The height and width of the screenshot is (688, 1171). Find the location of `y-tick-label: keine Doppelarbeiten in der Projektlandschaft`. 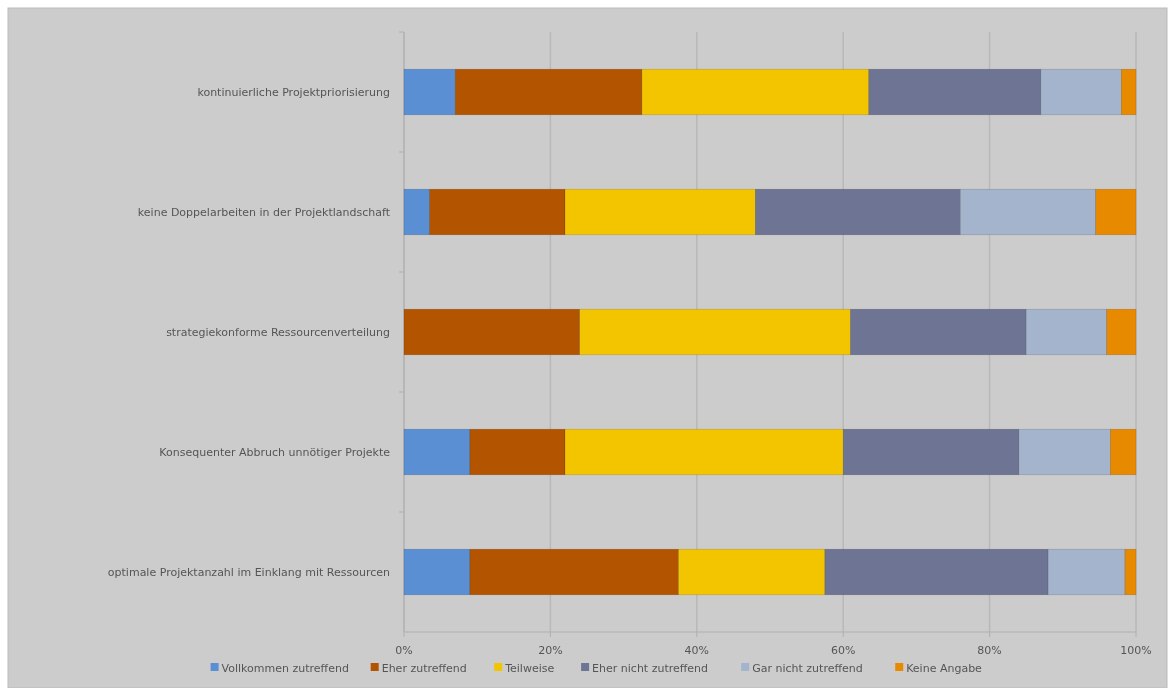

y-tick-label: keine Doppelarbeiten in der Projektlandschaft is located at coordinates (264, 212).